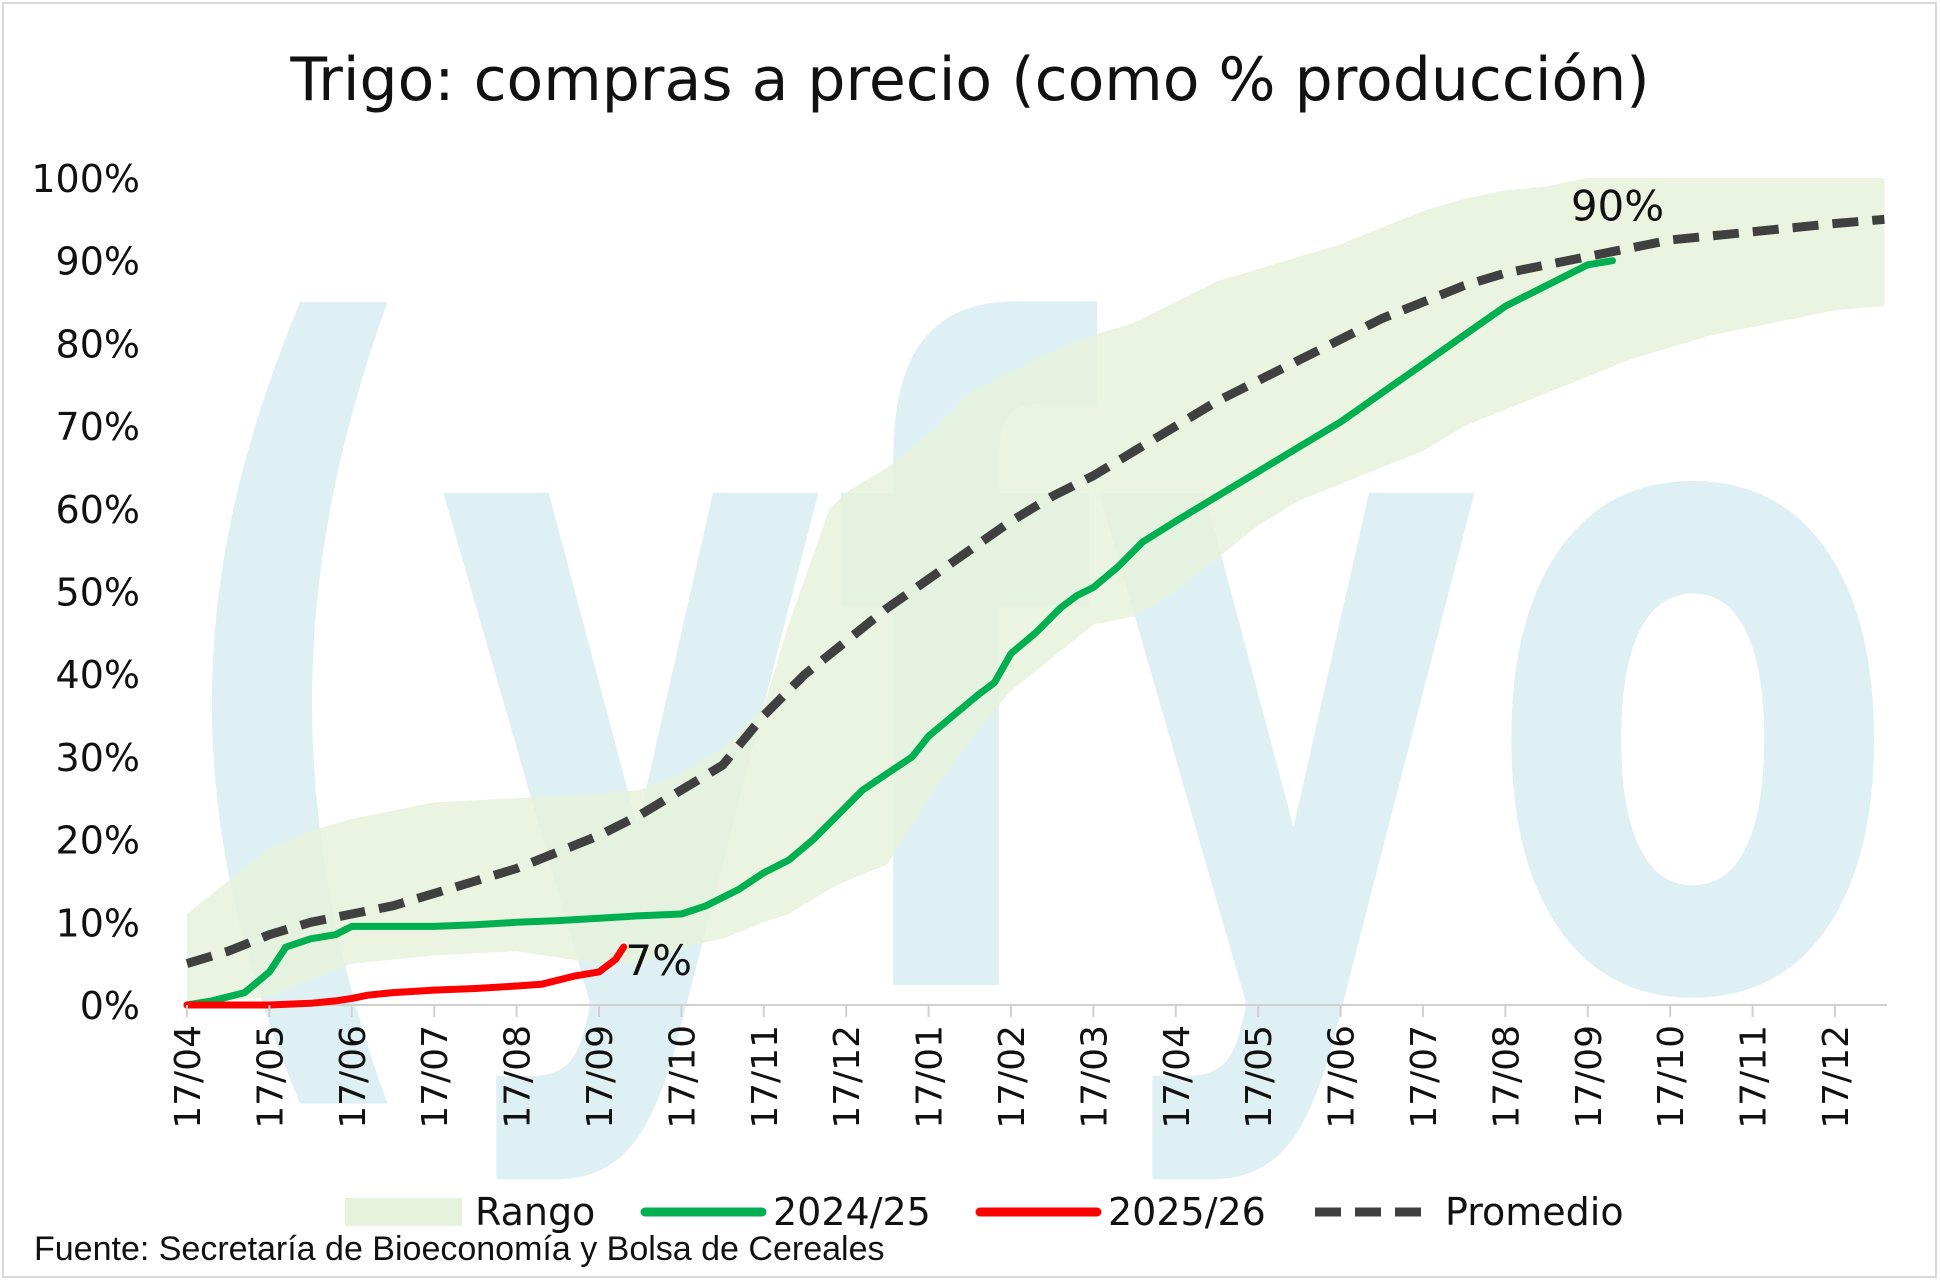 The height and width of the screenshot is (1282, 1941). What do you see at coordinates (98, 923) in the screenshot?
I see `y-tick-label: 10%` at bounding box center [98, 923].